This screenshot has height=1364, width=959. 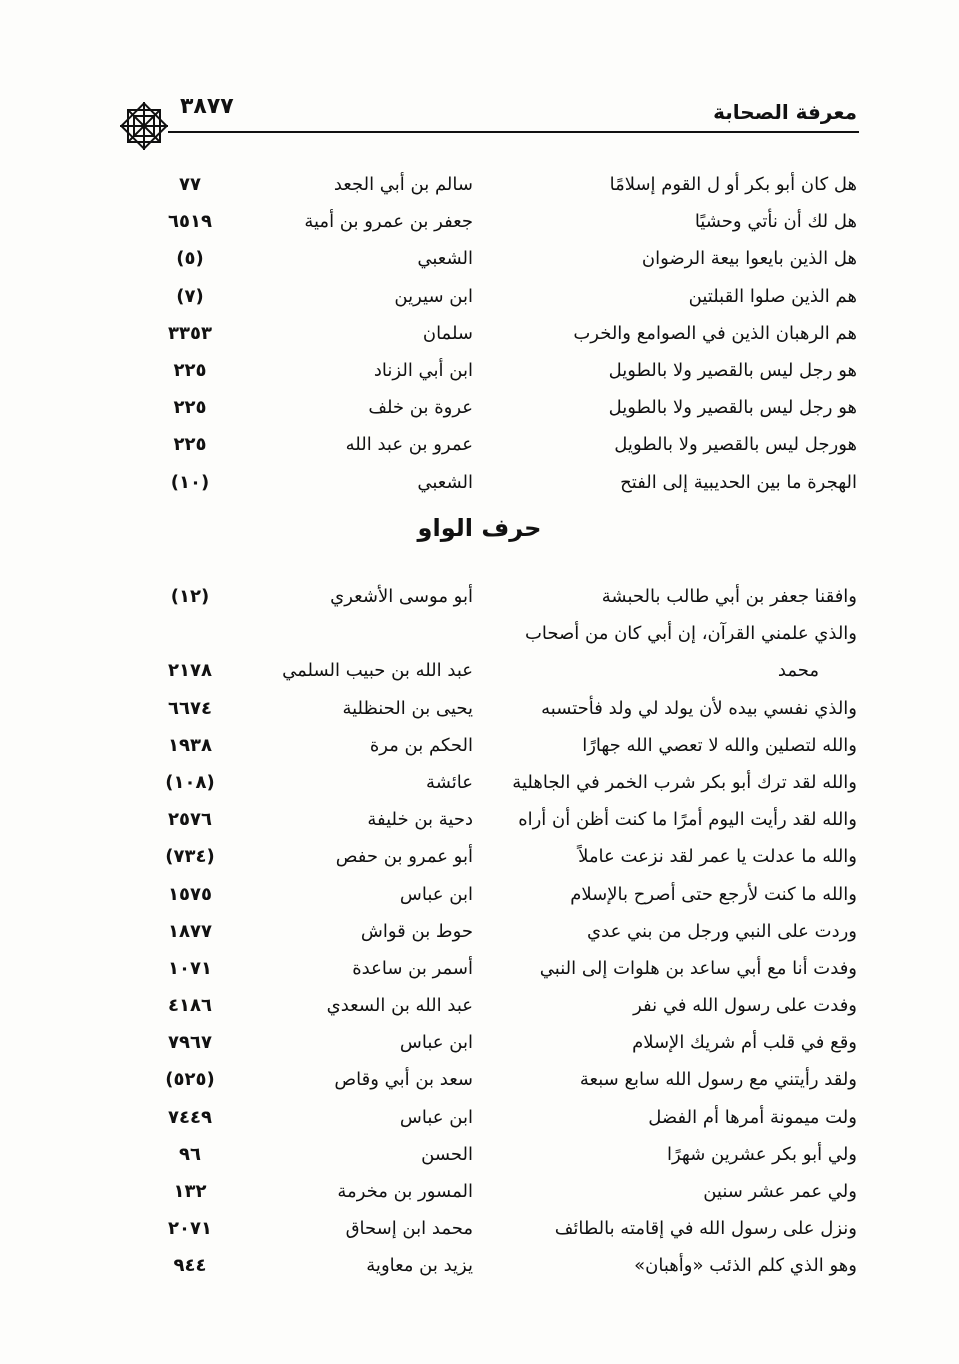 I want to click on reference-number: ١٩٣٨, so click(x=190, y=745).